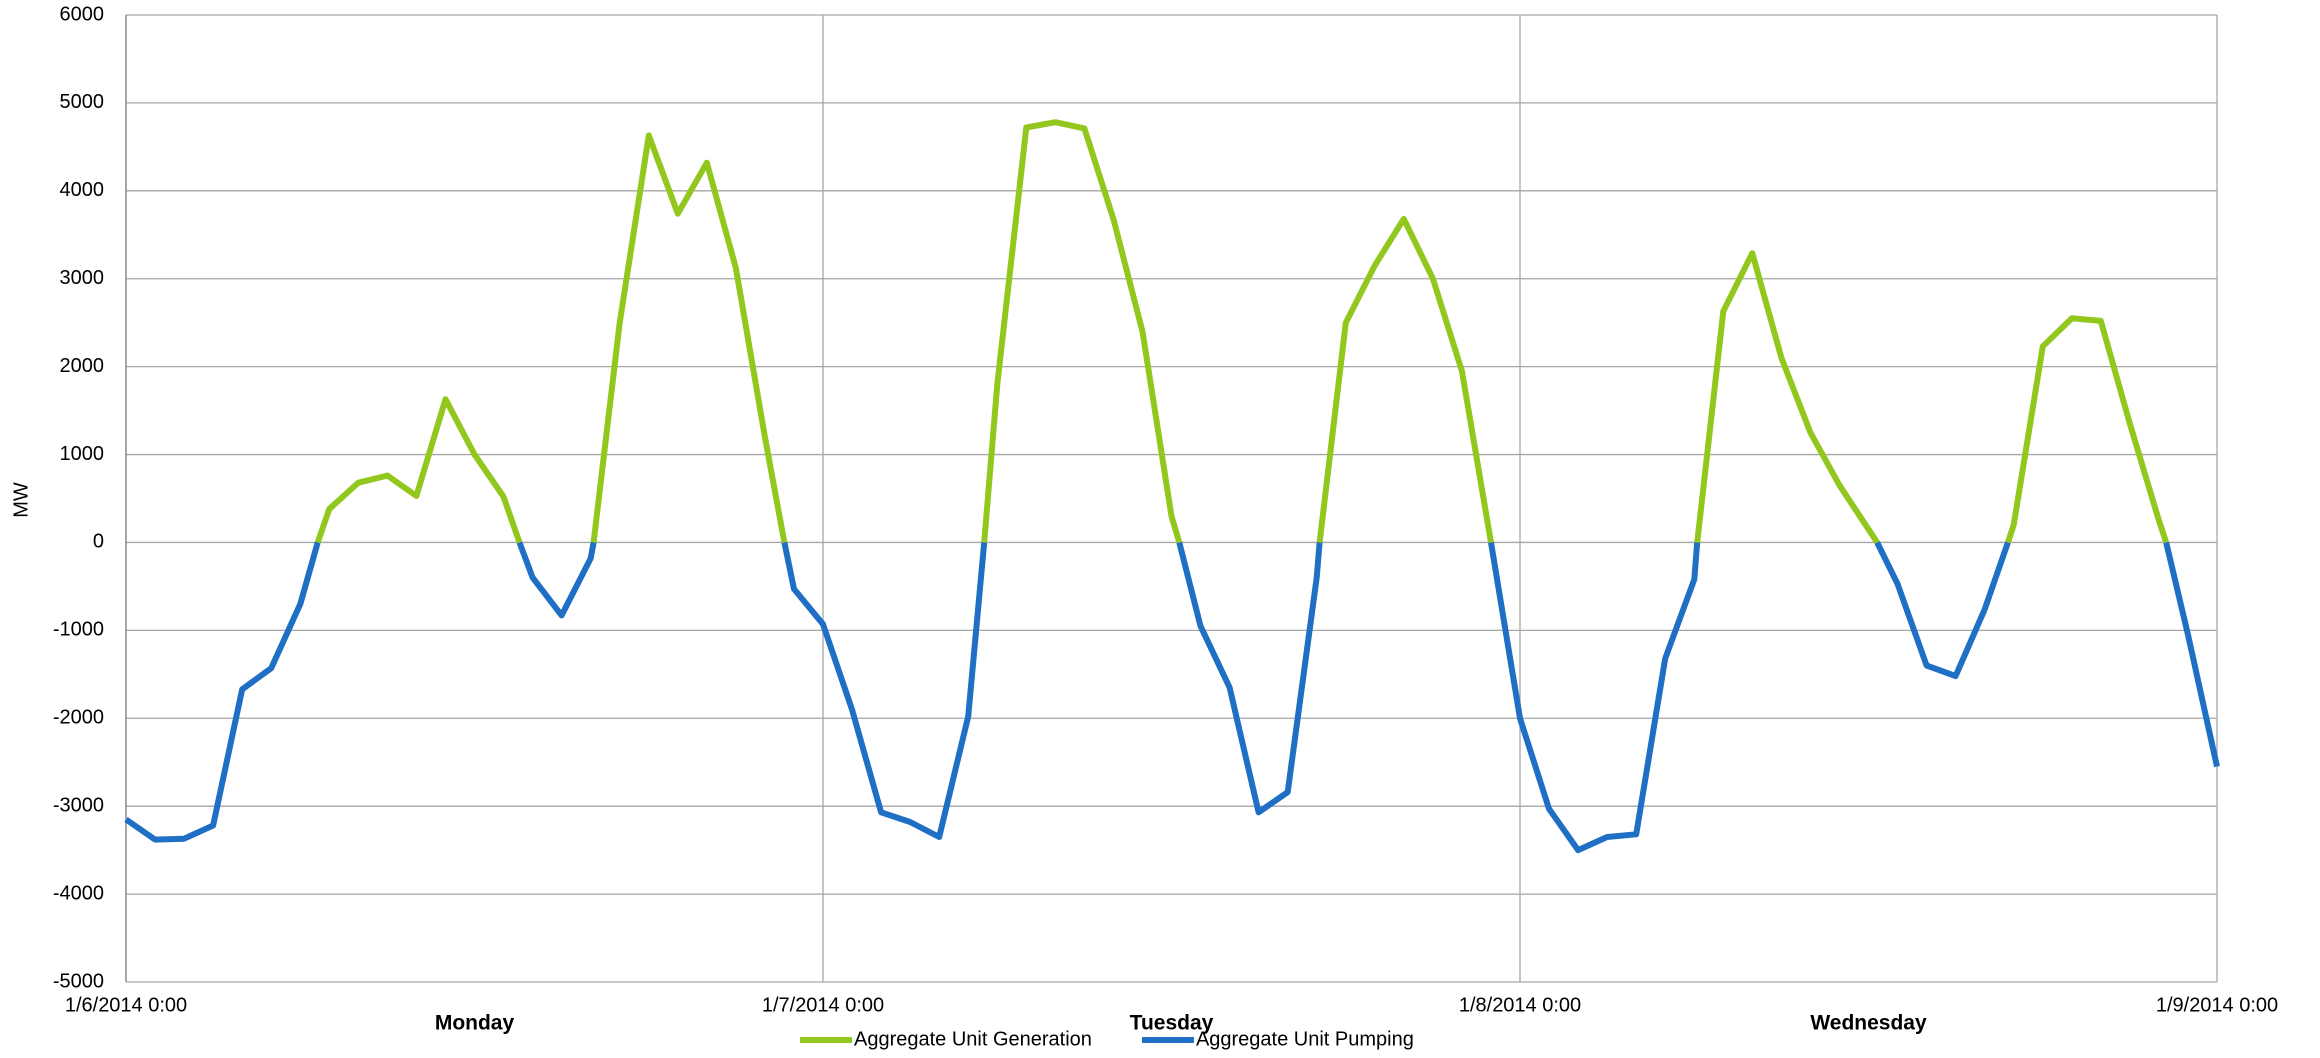  I want to click on x-tick-label: 1/7/2014 0:00, so click(823, 1005).